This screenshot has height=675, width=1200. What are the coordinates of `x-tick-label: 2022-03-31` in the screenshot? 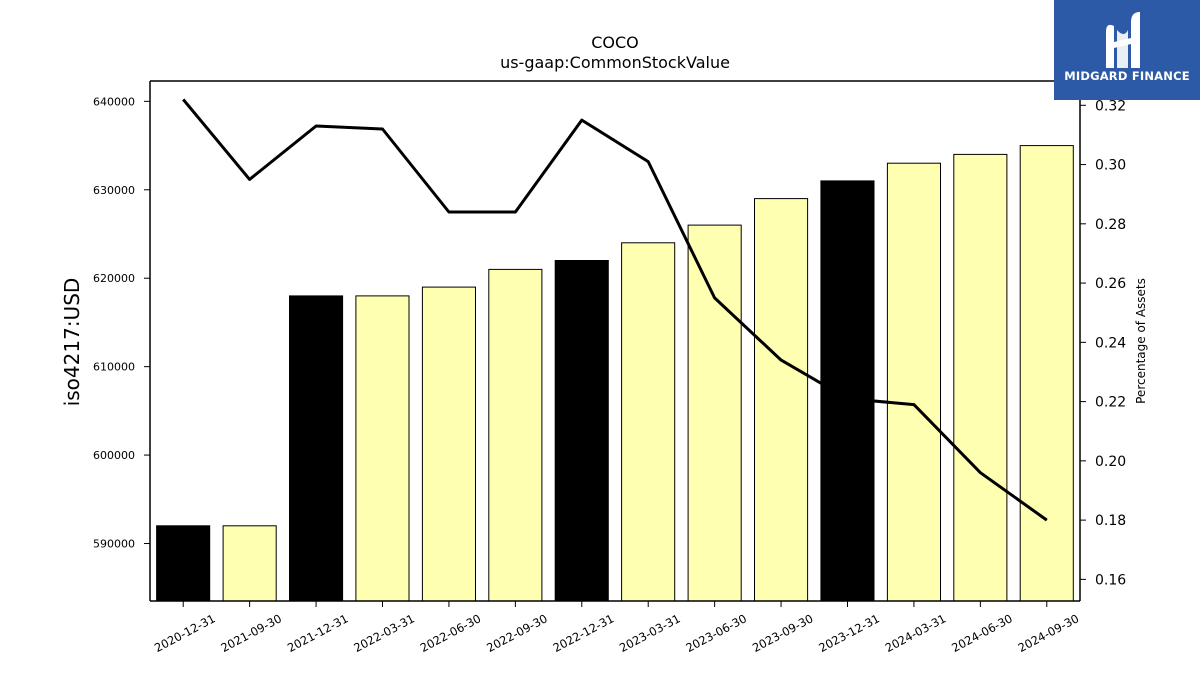 It's located at (384, 633).